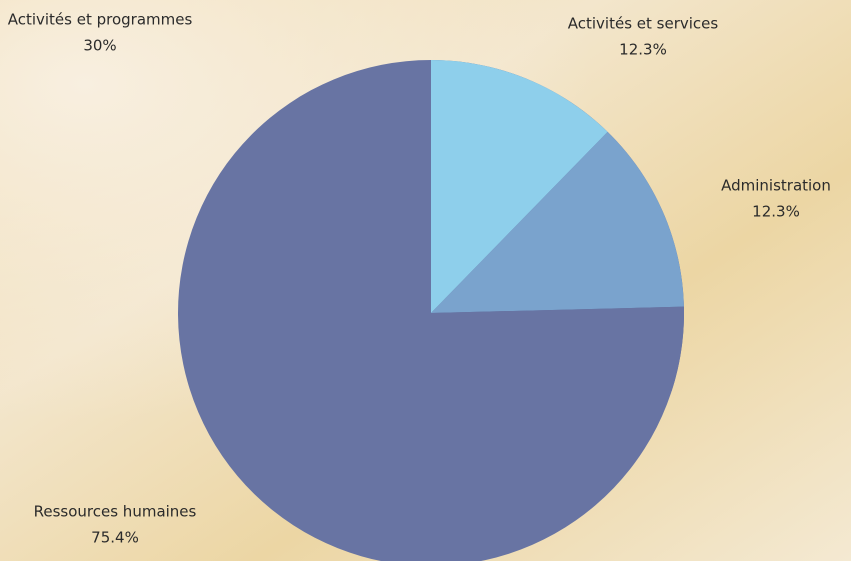 The image size is (851, 561). Describe the element at coordinates (100, 20) in the screenshot. I see `slice-label: Activités et programmes` at that location.